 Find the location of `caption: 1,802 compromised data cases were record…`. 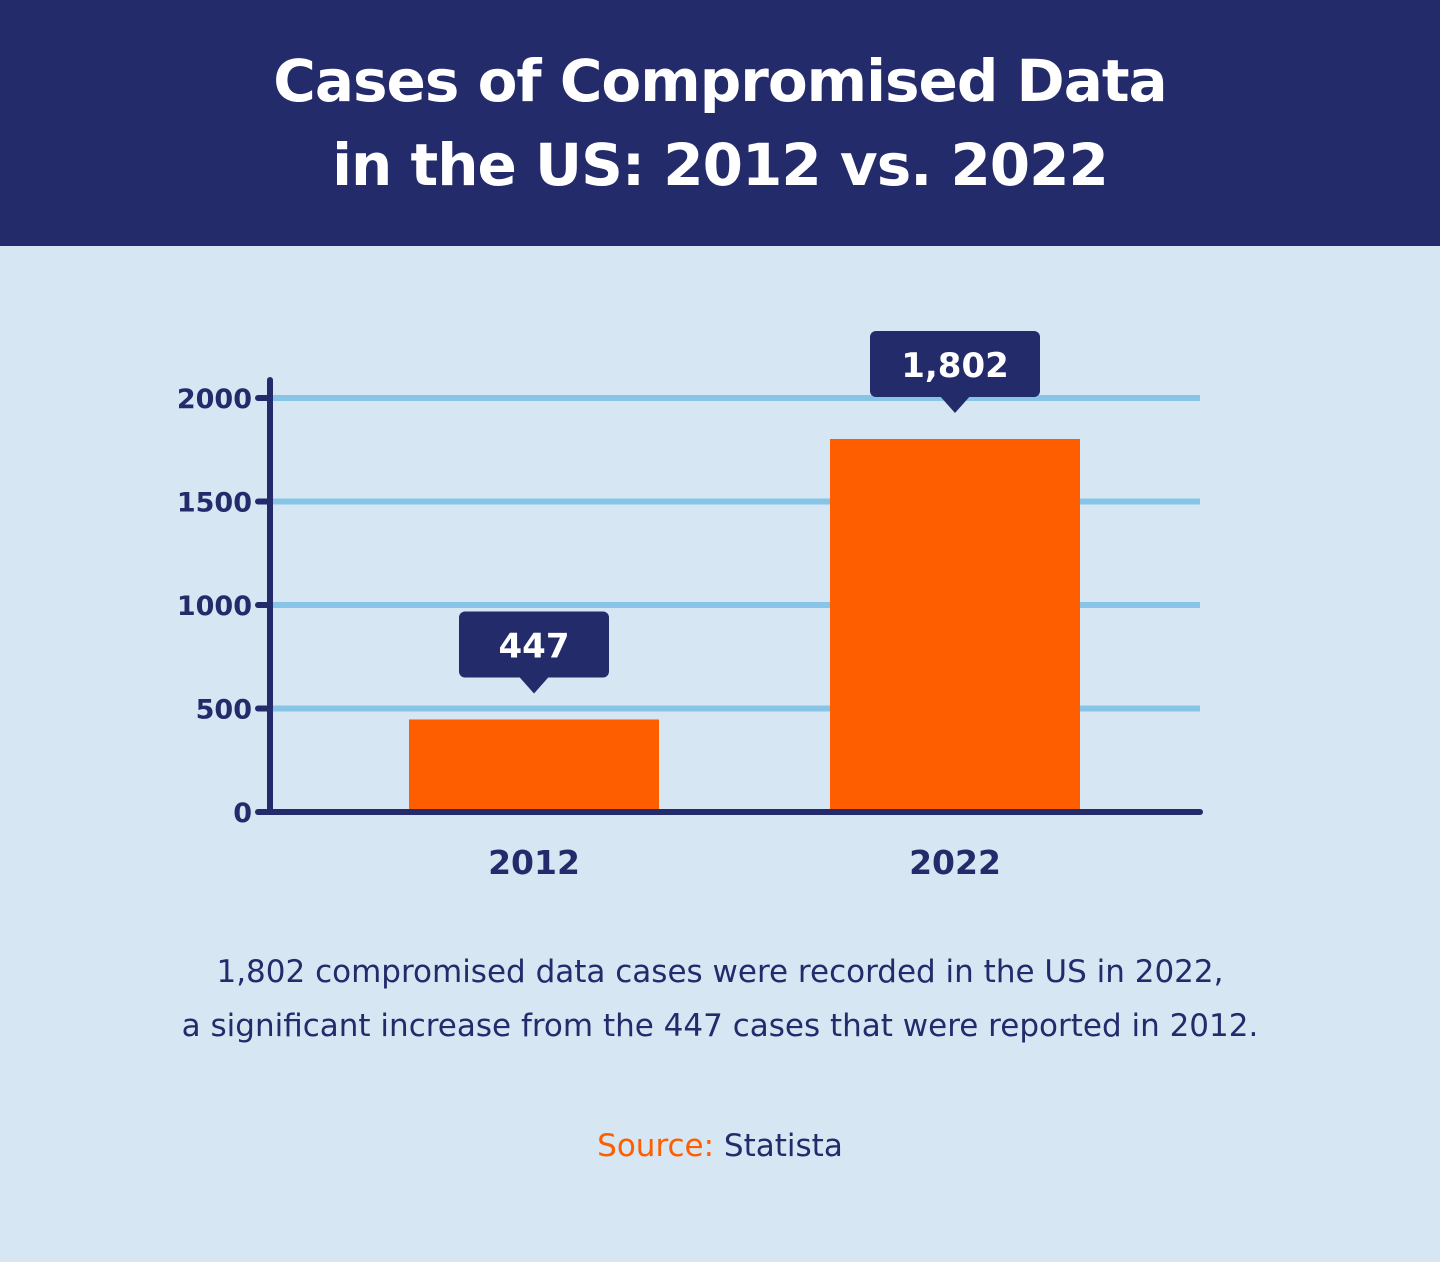

caption: 1,802 compromised data cases were record… is located at coordinates (720, 999).